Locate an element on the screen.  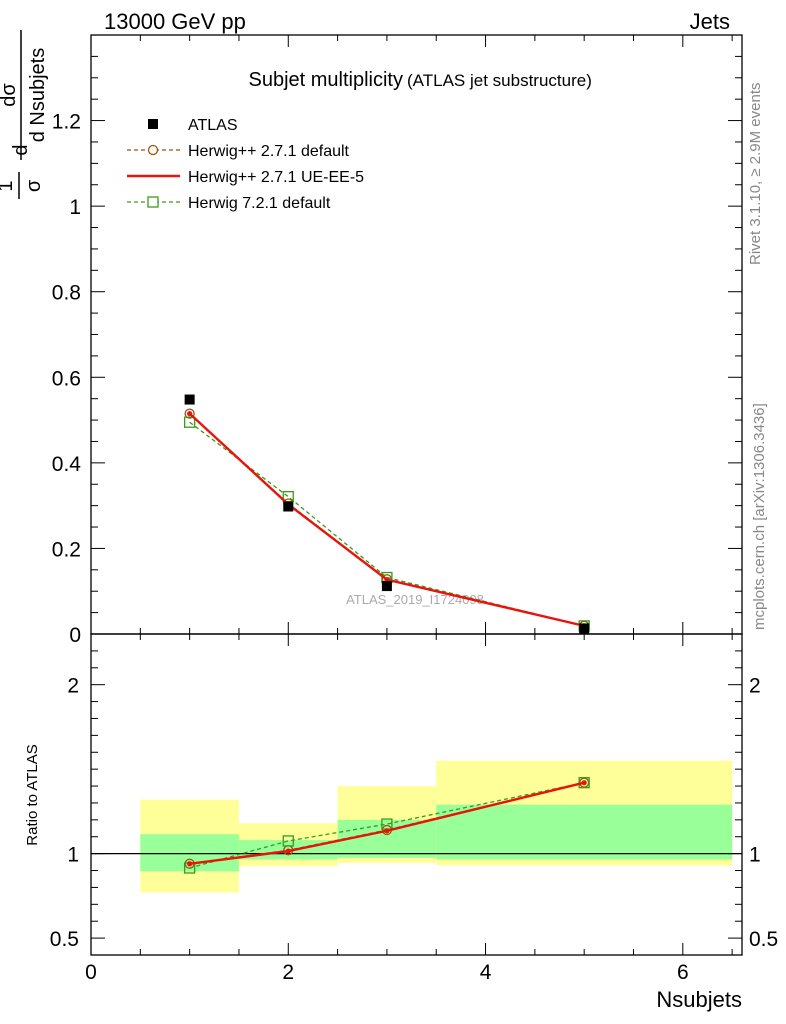
ratio-line-herwig-7-2-1-default is located at coordinates (387, 825).